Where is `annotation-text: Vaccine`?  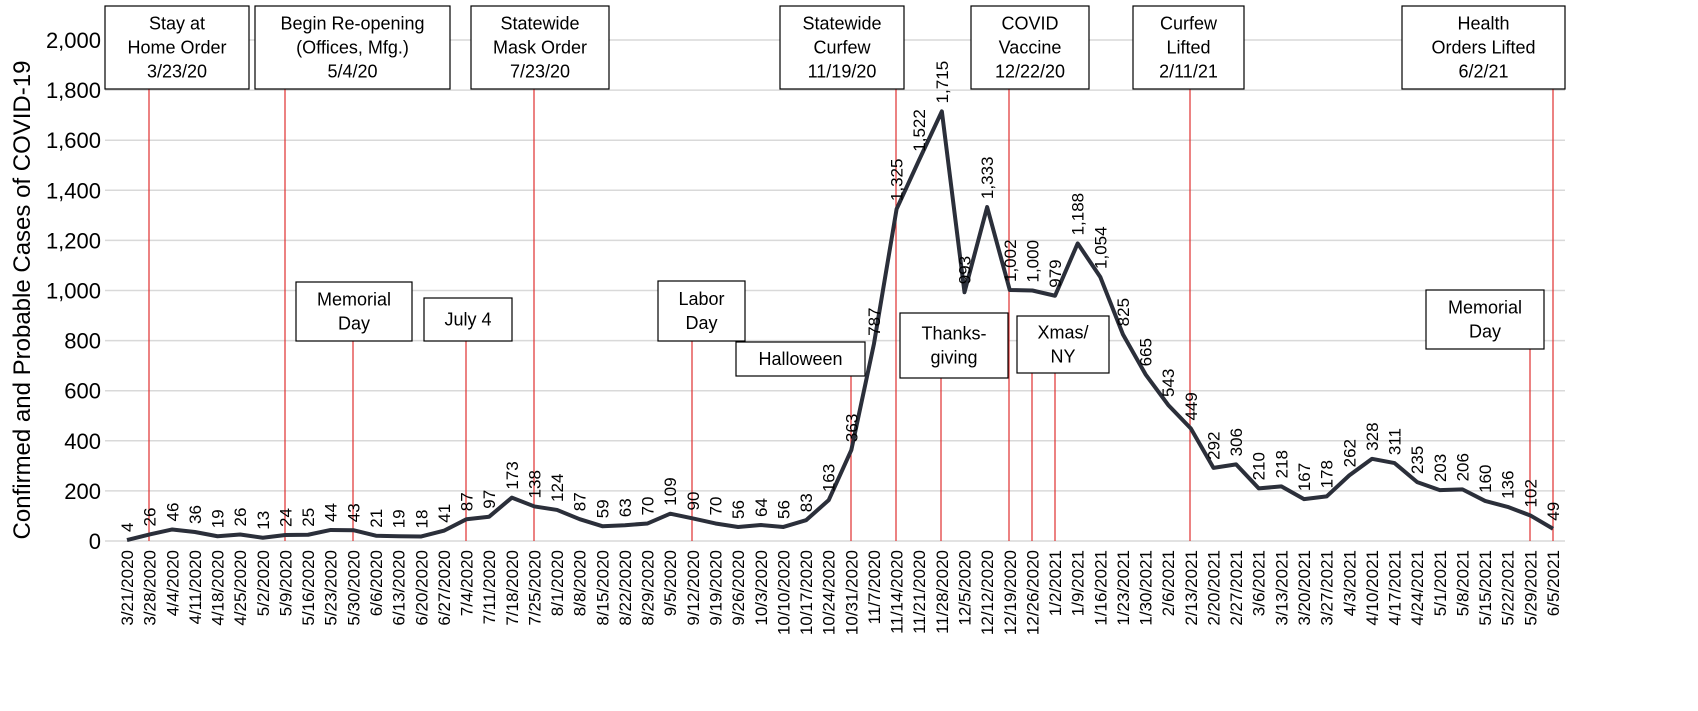 annotation-text: Vaccine is located at coordinates (1030, 48).